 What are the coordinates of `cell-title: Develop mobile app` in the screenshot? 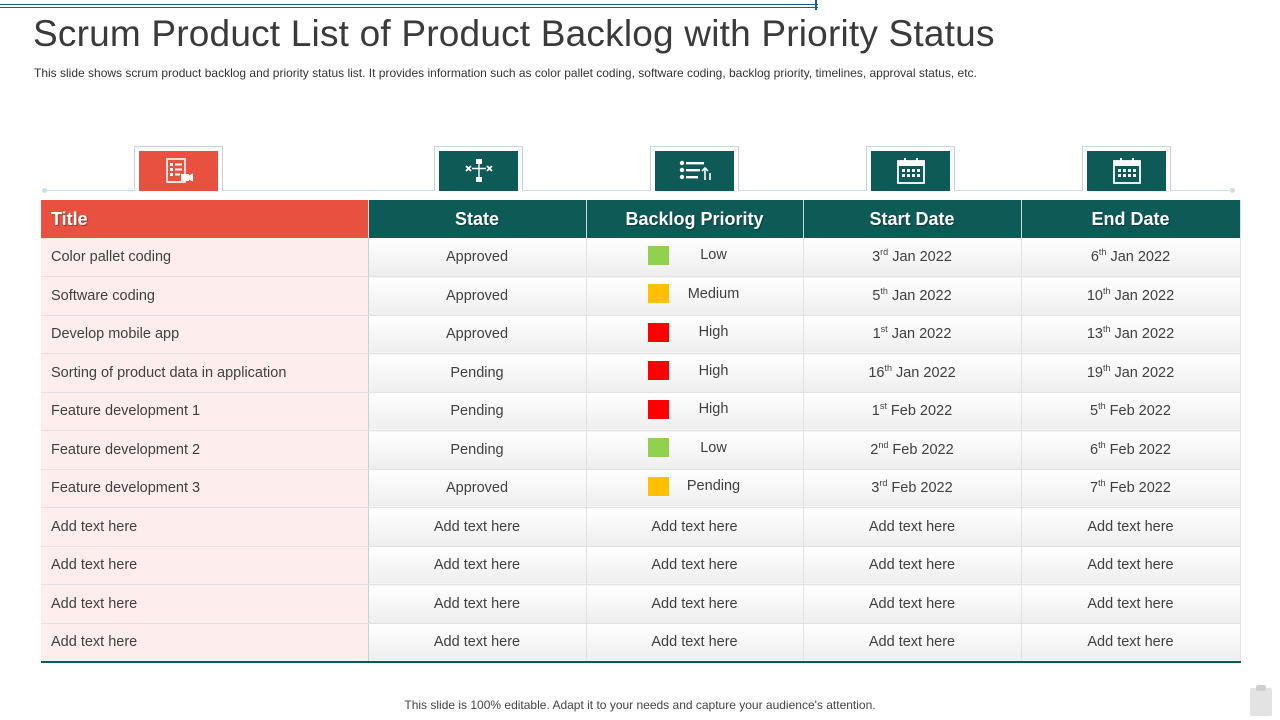 It's located at (205, 334).